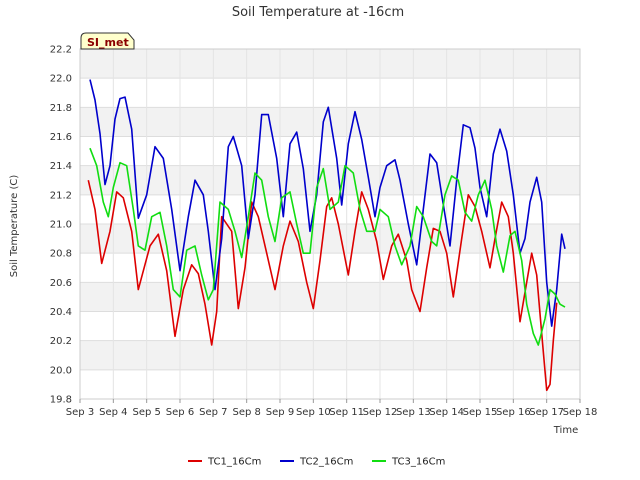 The height and width of the screenshot is (480, 640). I want to click on x-tick-label: Sep 3, so click(80, 412).